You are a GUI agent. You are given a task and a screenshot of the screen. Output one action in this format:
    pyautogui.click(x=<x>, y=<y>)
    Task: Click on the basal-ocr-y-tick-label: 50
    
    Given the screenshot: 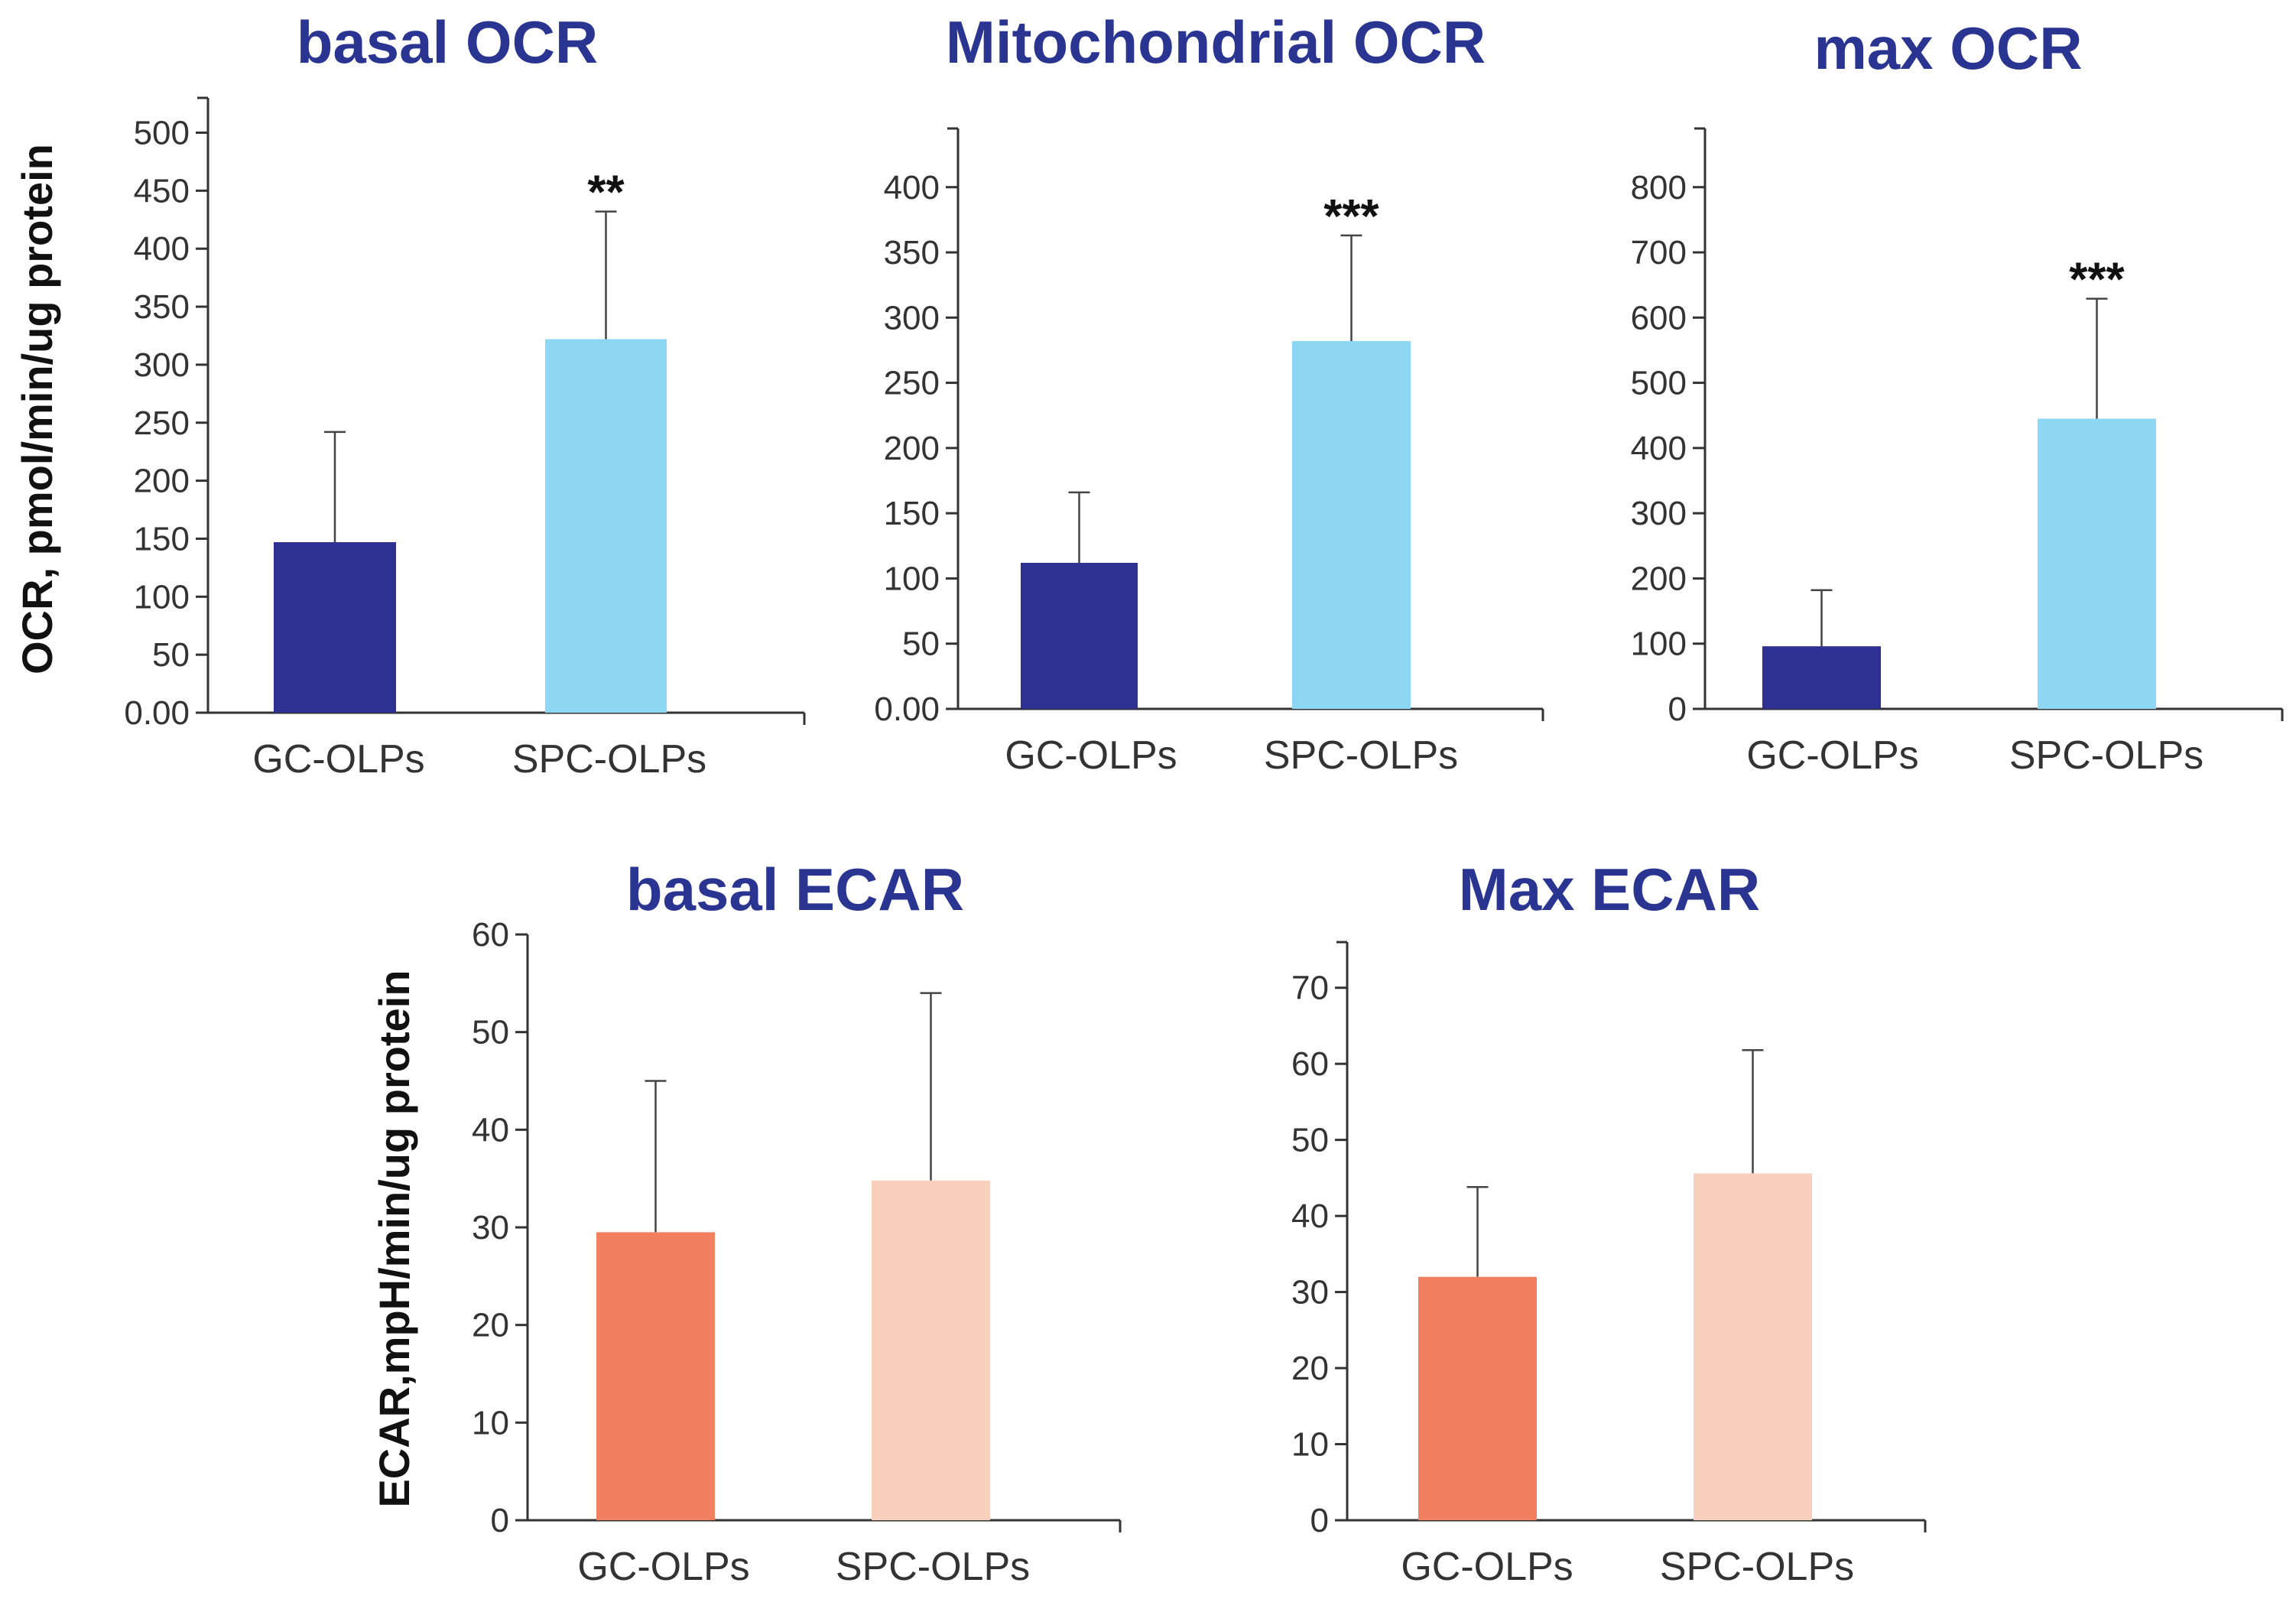 What is the action you would take?
    pyautogui.click(x=171, y=655)
    